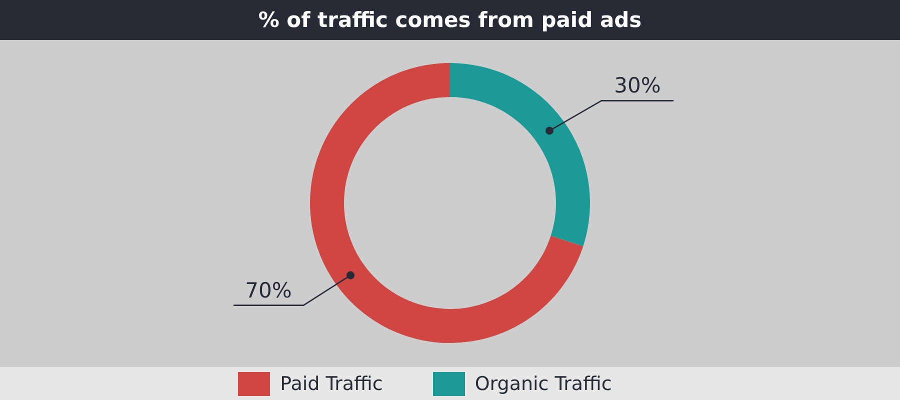 The image size is (900, 400). I want to click on donut-slice, so click(520, 154).